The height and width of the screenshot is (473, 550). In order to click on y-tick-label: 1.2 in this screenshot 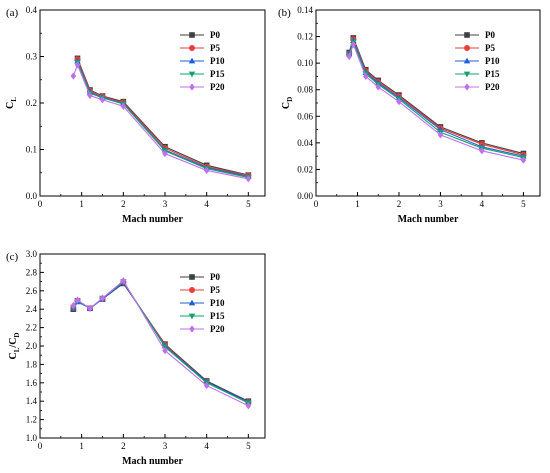, I will do `click(31, 420)`.